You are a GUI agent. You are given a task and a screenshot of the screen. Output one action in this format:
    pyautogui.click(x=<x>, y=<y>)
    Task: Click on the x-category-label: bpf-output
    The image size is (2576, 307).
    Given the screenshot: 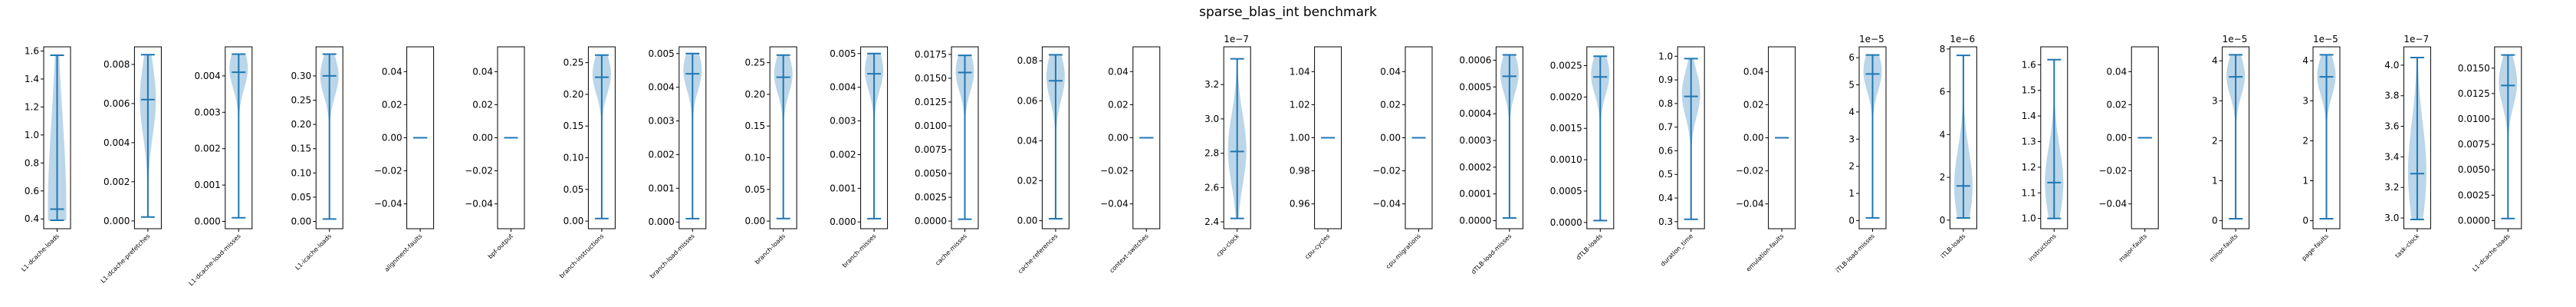 What is the action you would take?
    pyautogui.click(x=501, y=246)
    